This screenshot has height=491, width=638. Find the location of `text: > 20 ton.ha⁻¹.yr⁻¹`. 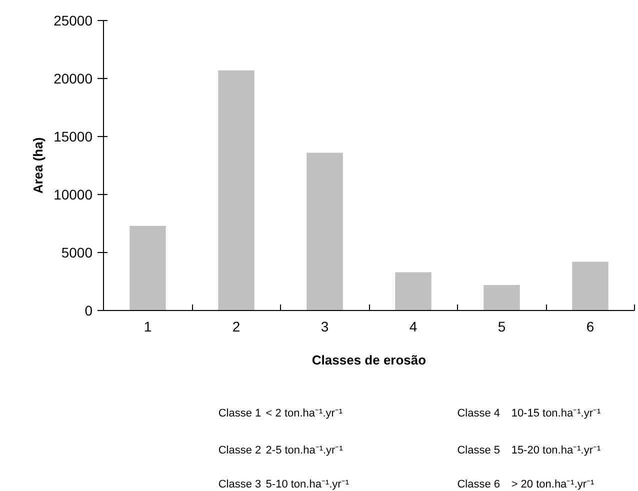

text: > 20 ton.ha⁻¹.yr⁻¹ is located at coordinates (553, 484).